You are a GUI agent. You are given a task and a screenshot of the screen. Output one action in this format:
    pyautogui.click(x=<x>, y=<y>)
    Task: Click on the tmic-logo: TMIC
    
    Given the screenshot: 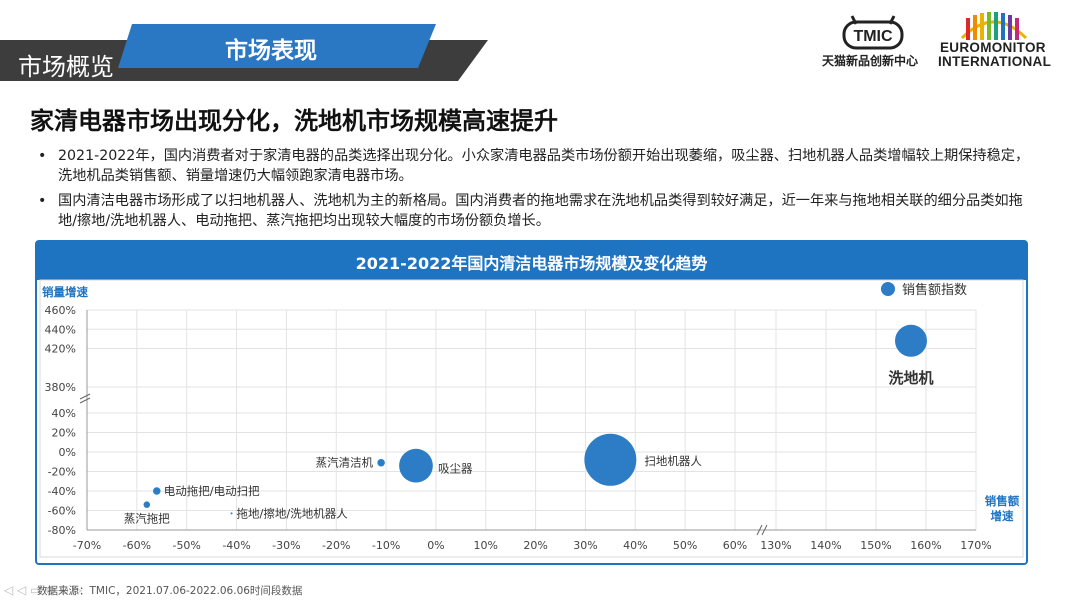 What is the action you would take?
    pyautogui.click(x=873, y=32)
    